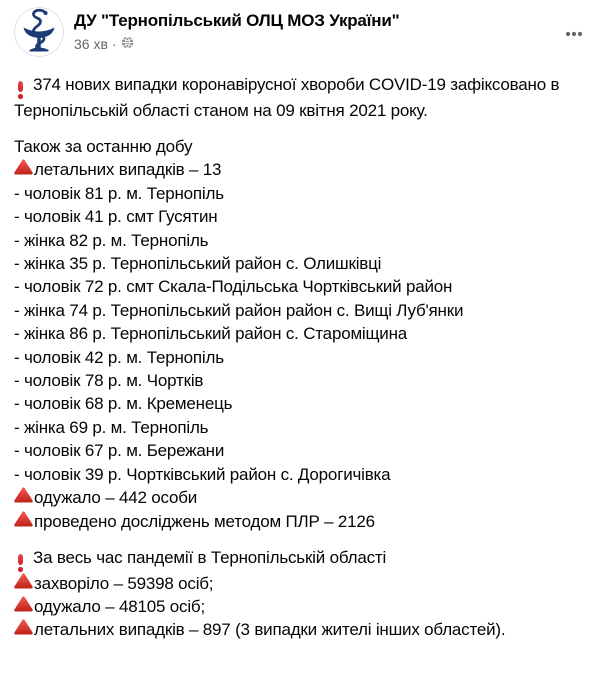  What do you see at coordinates (91, 43) in the screenshot?
I see `timestamp: 36 хв` at bounding box center [91, 43].